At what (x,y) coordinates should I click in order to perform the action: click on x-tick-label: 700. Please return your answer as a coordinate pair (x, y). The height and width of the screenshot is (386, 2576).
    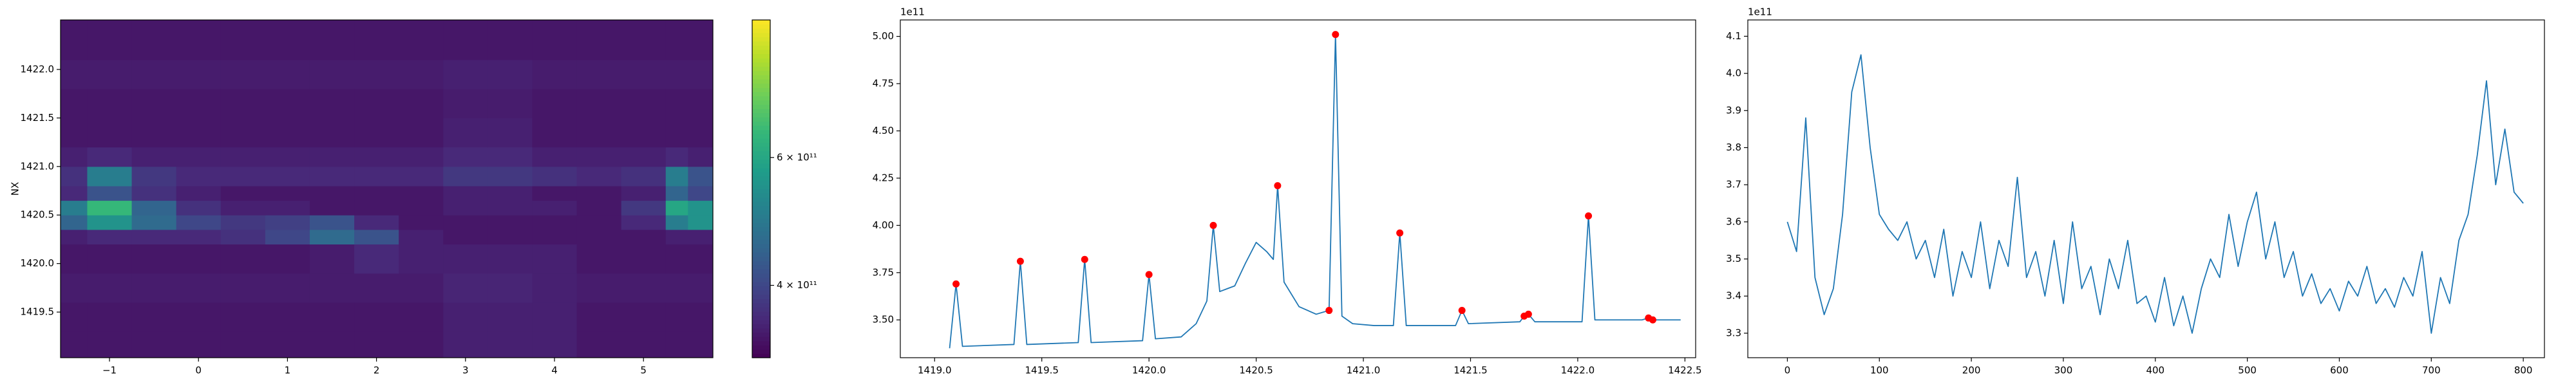
    Looking at the image, I should click on (2431, 370).